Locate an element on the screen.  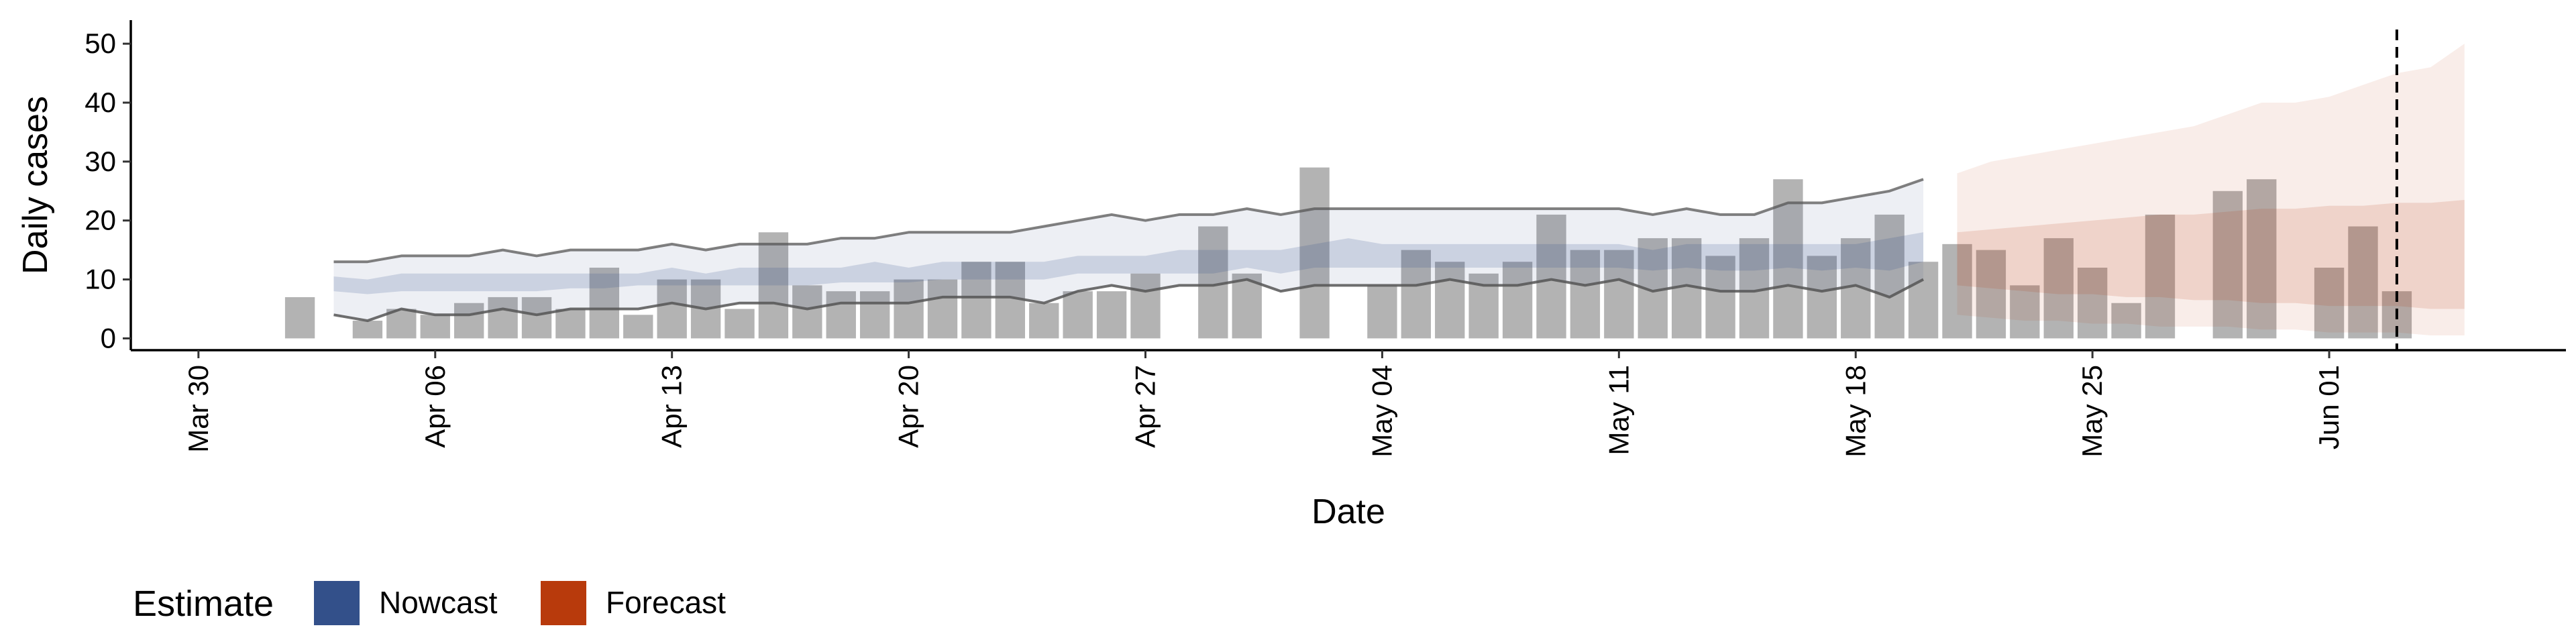
y-axis-ticks: 0 10 20 30 40 50 is located at coordinates (108, 191).